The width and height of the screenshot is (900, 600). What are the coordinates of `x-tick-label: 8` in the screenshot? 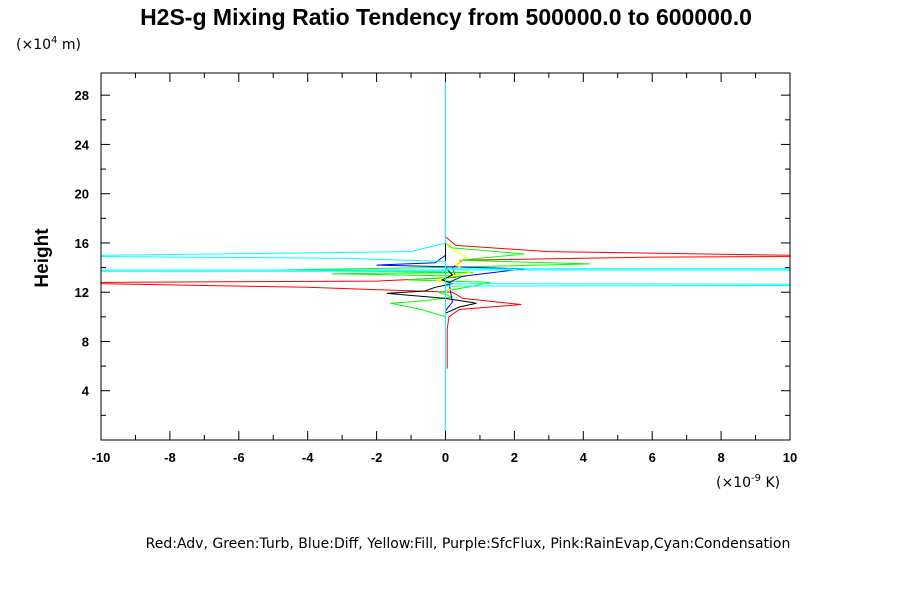 It's located at (720, 457).